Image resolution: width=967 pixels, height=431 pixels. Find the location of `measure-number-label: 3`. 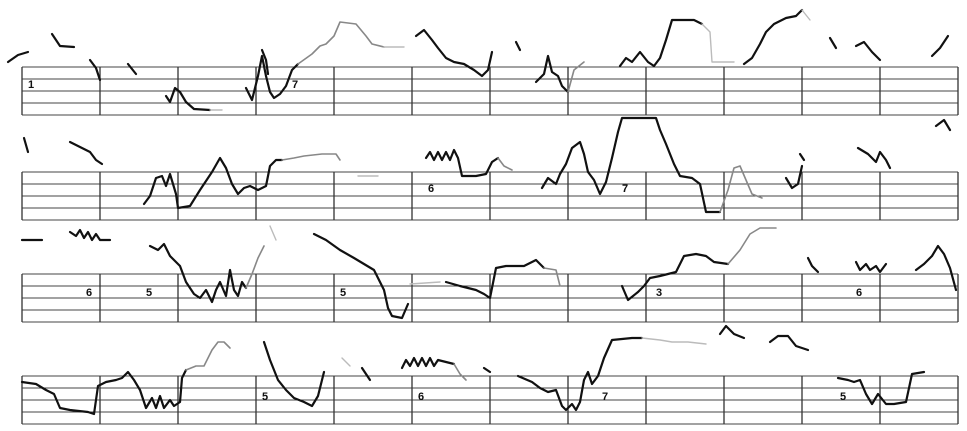

measure-number-label: 3 is located at coordinates (659, 293).